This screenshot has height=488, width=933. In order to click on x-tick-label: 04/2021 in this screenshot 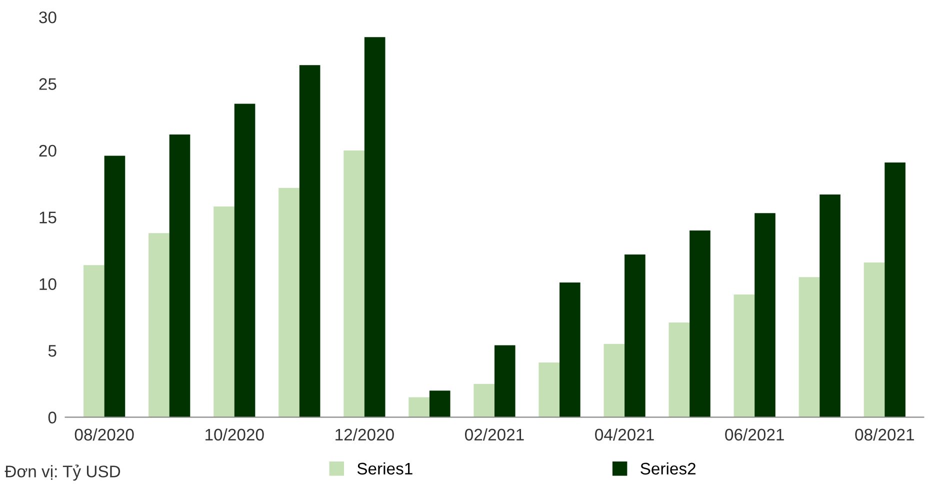, I will do `click(624, 434)`.